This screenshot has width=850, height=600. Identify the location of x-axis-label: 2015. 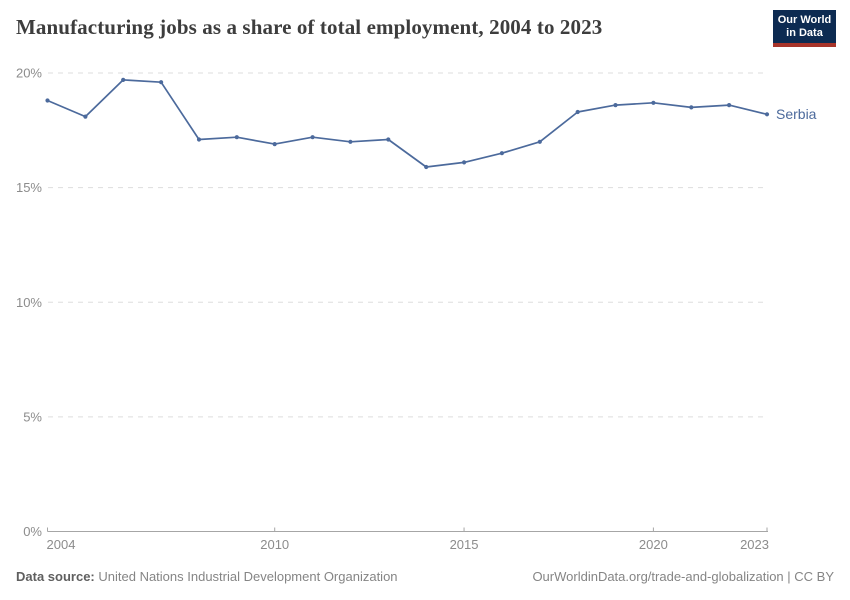
(464, 544).